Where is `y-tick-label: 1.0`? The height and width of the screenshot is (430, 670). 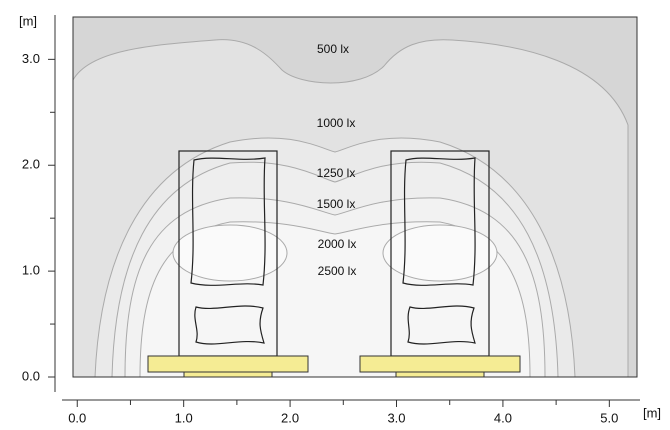 y-tick-label: 1.0 is located at coordinates (31, 270).